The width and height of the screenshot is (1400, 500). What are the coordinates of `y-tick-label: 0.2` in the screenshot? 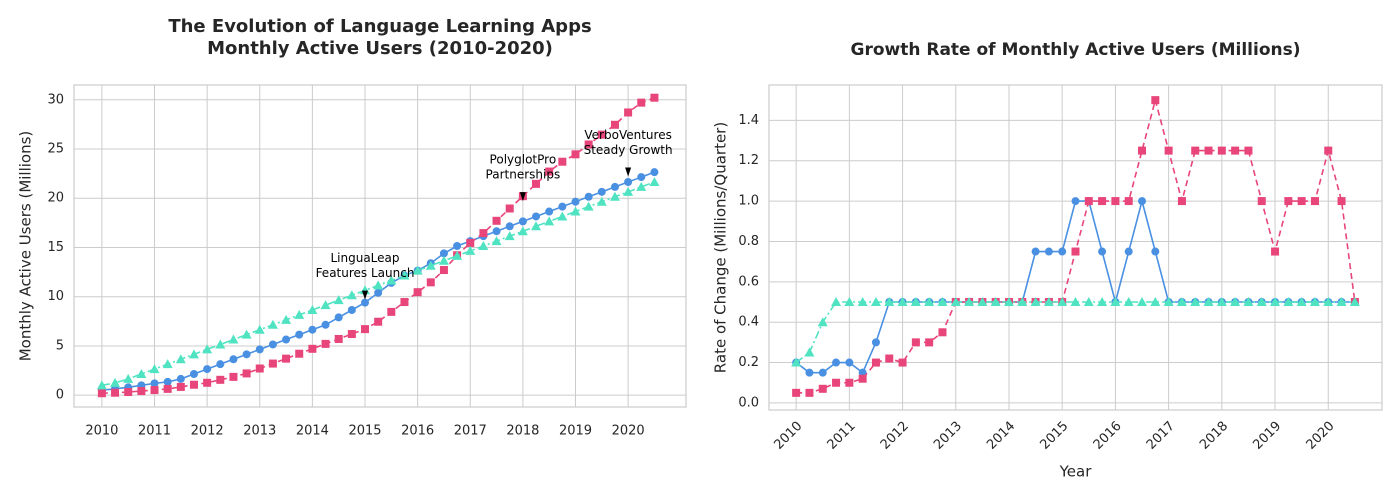 It's located at (748, 362).